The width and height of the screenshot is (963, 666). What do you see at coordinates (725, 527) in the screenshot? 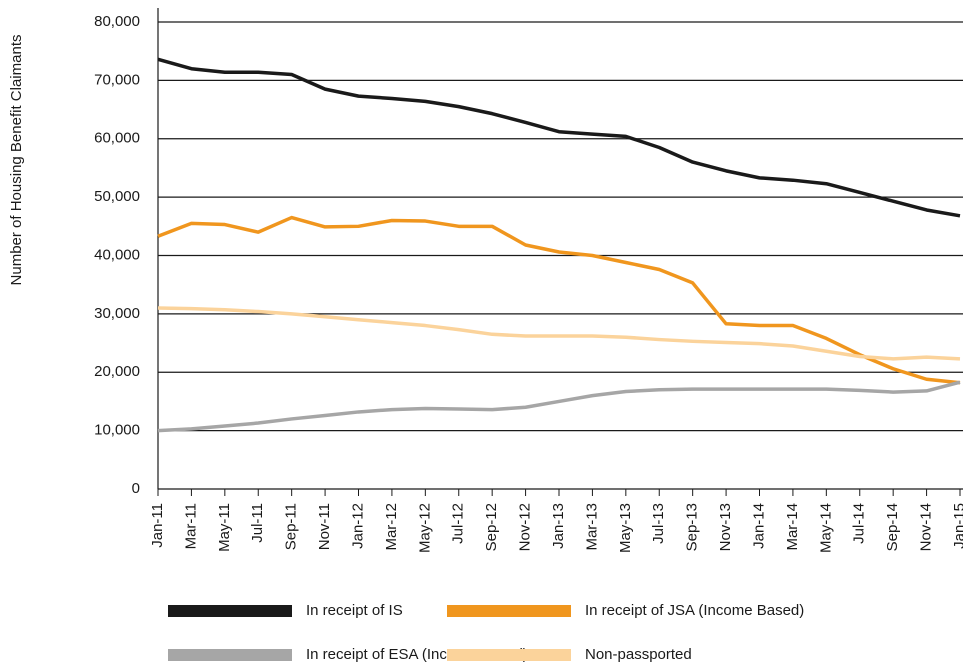
I see `x-tick-label: Nov-13` at bounding box center [725, 527].